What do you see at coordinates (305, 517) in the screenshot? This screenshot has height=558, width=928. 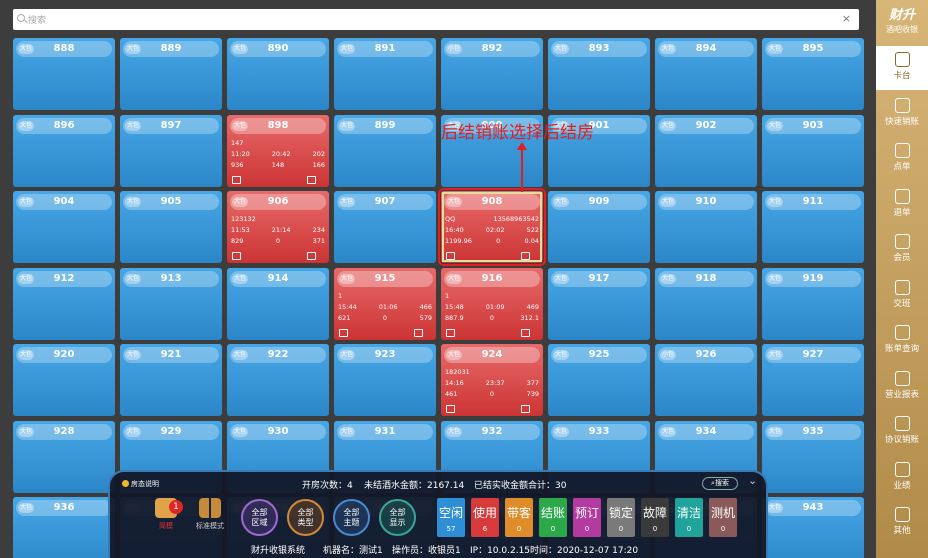 I see `filter-type-button: 全部 类型` at bounding box center [305, 517].